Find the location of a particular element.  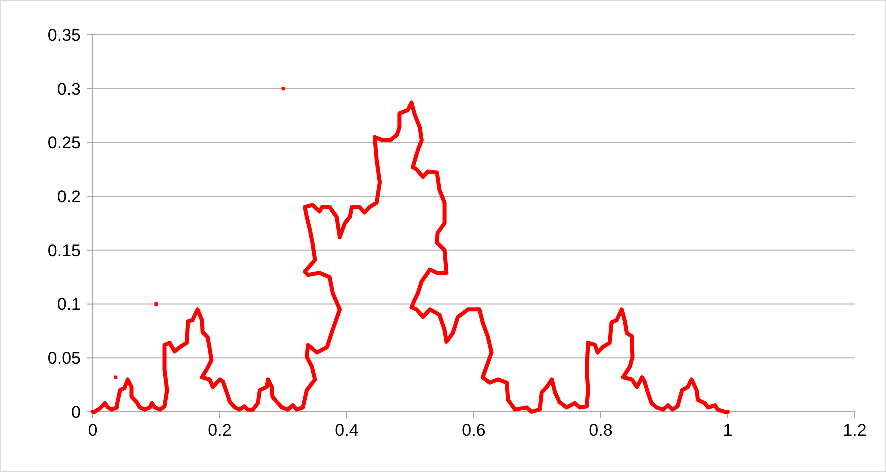

y-tick-label: 0 is located at coordinates (76, 412).